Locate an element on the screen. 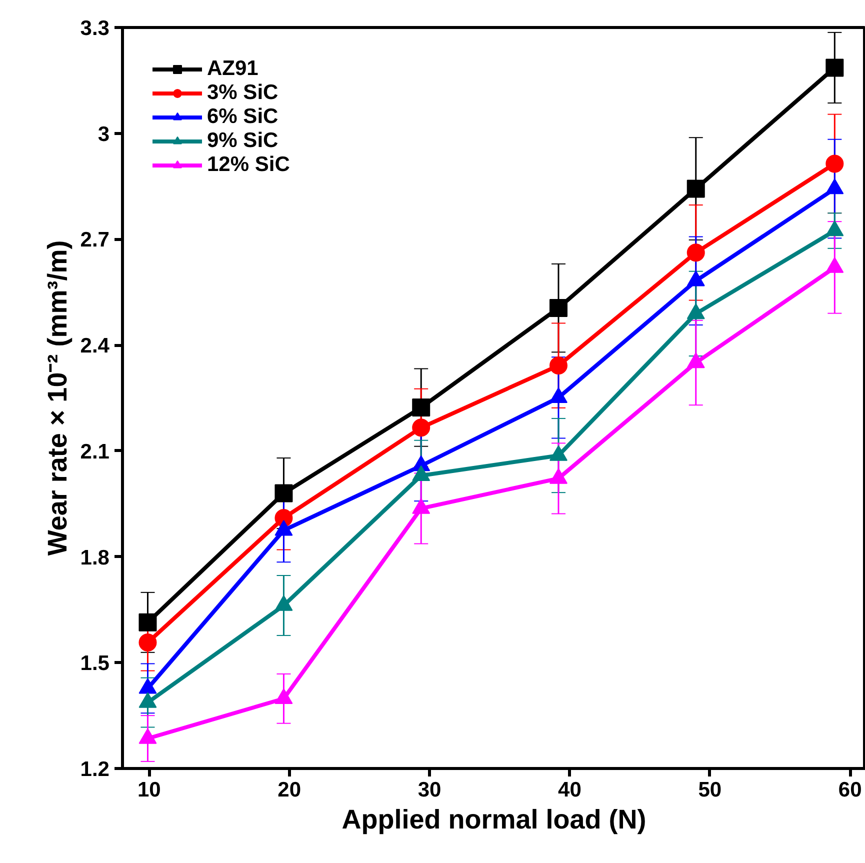 Image resolution: width=865 pixels, height=863 pixels. y-tick-label: 1.8 is located at coordinates (95, 558).